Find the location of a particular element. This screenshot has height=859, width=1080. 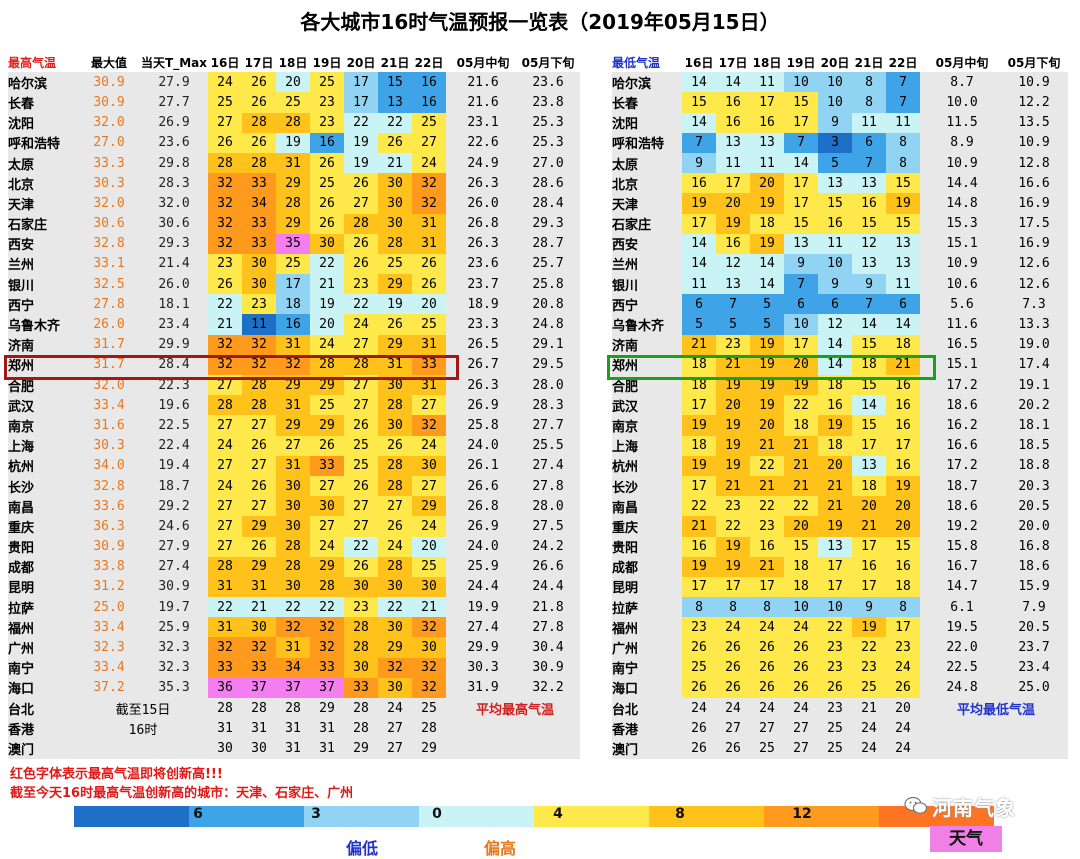

city-name: 济南 is located at coordinates (43, 344).